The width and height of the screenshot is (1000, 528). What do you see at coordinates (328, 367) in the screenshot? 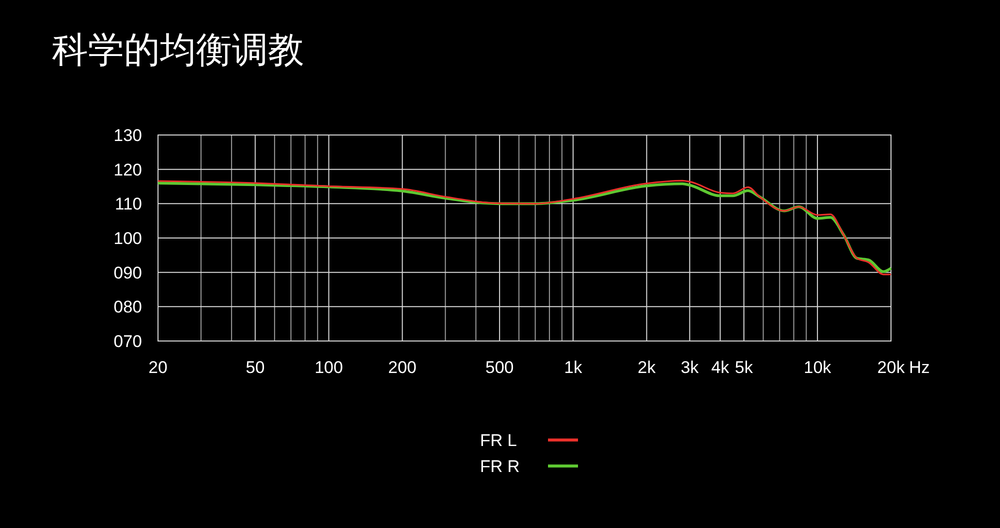
I see `x-tick-label: 100` at bounding box center [328, 367].